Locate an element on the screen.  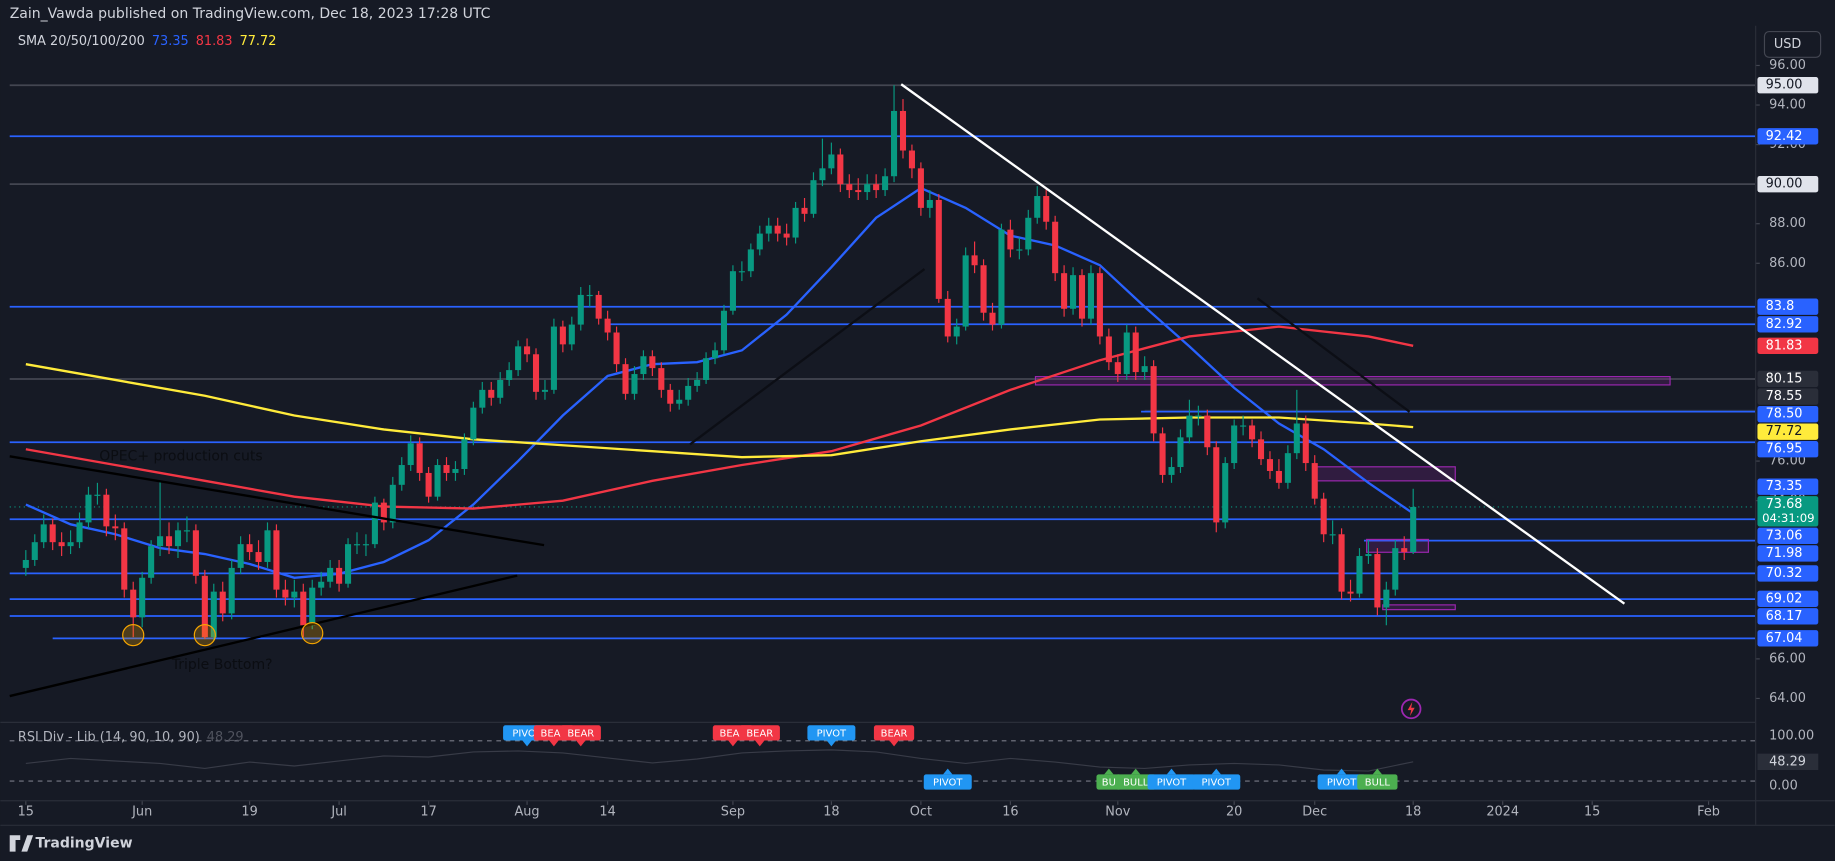
alert-bolt is located at coordinates (1411, 708).